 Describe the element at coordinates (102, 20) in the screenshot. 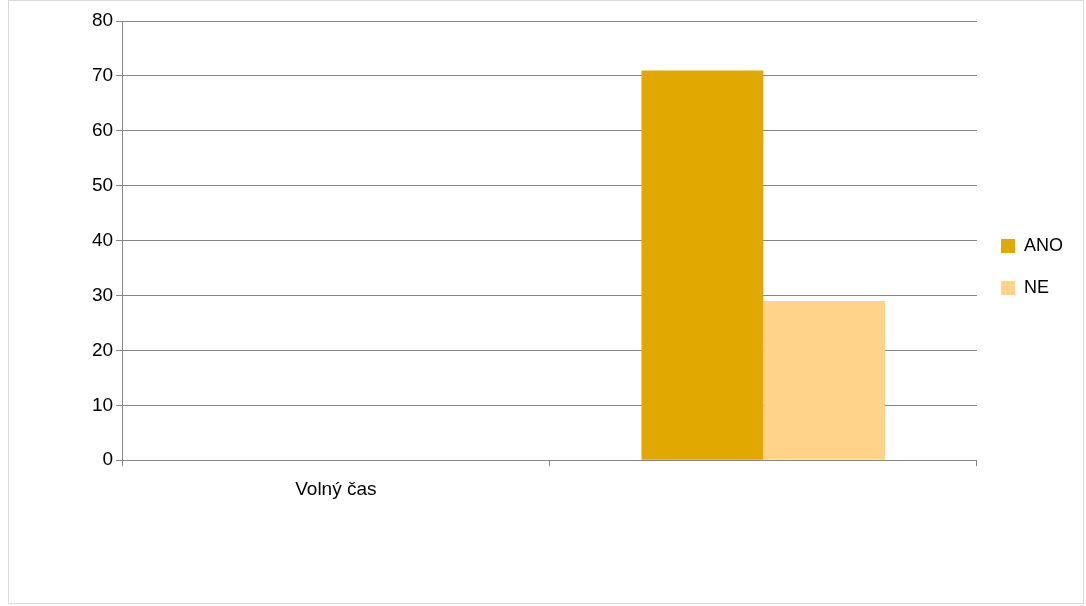

I see `y-tick-label: 80` at that location.